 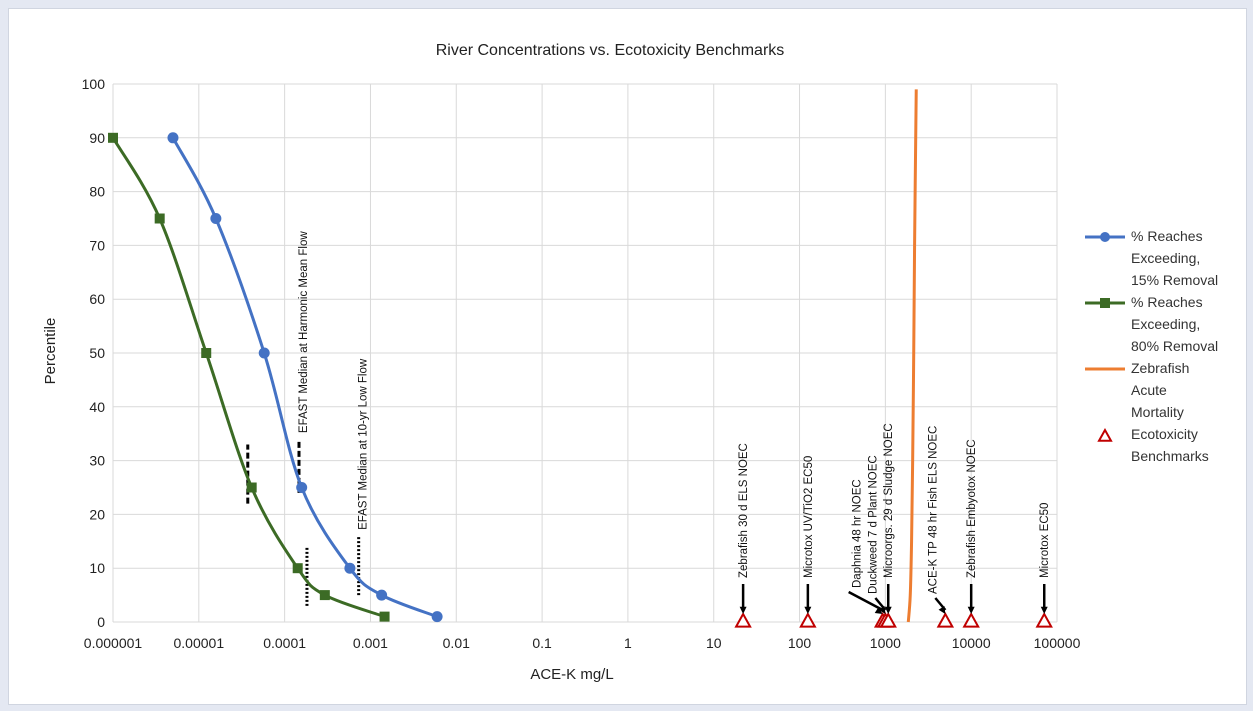 What do you see at coordinates (1174, 346) in the screenshot?
I see `legend-entry-text: 80% Removal` at bounding box center [1174, 346].